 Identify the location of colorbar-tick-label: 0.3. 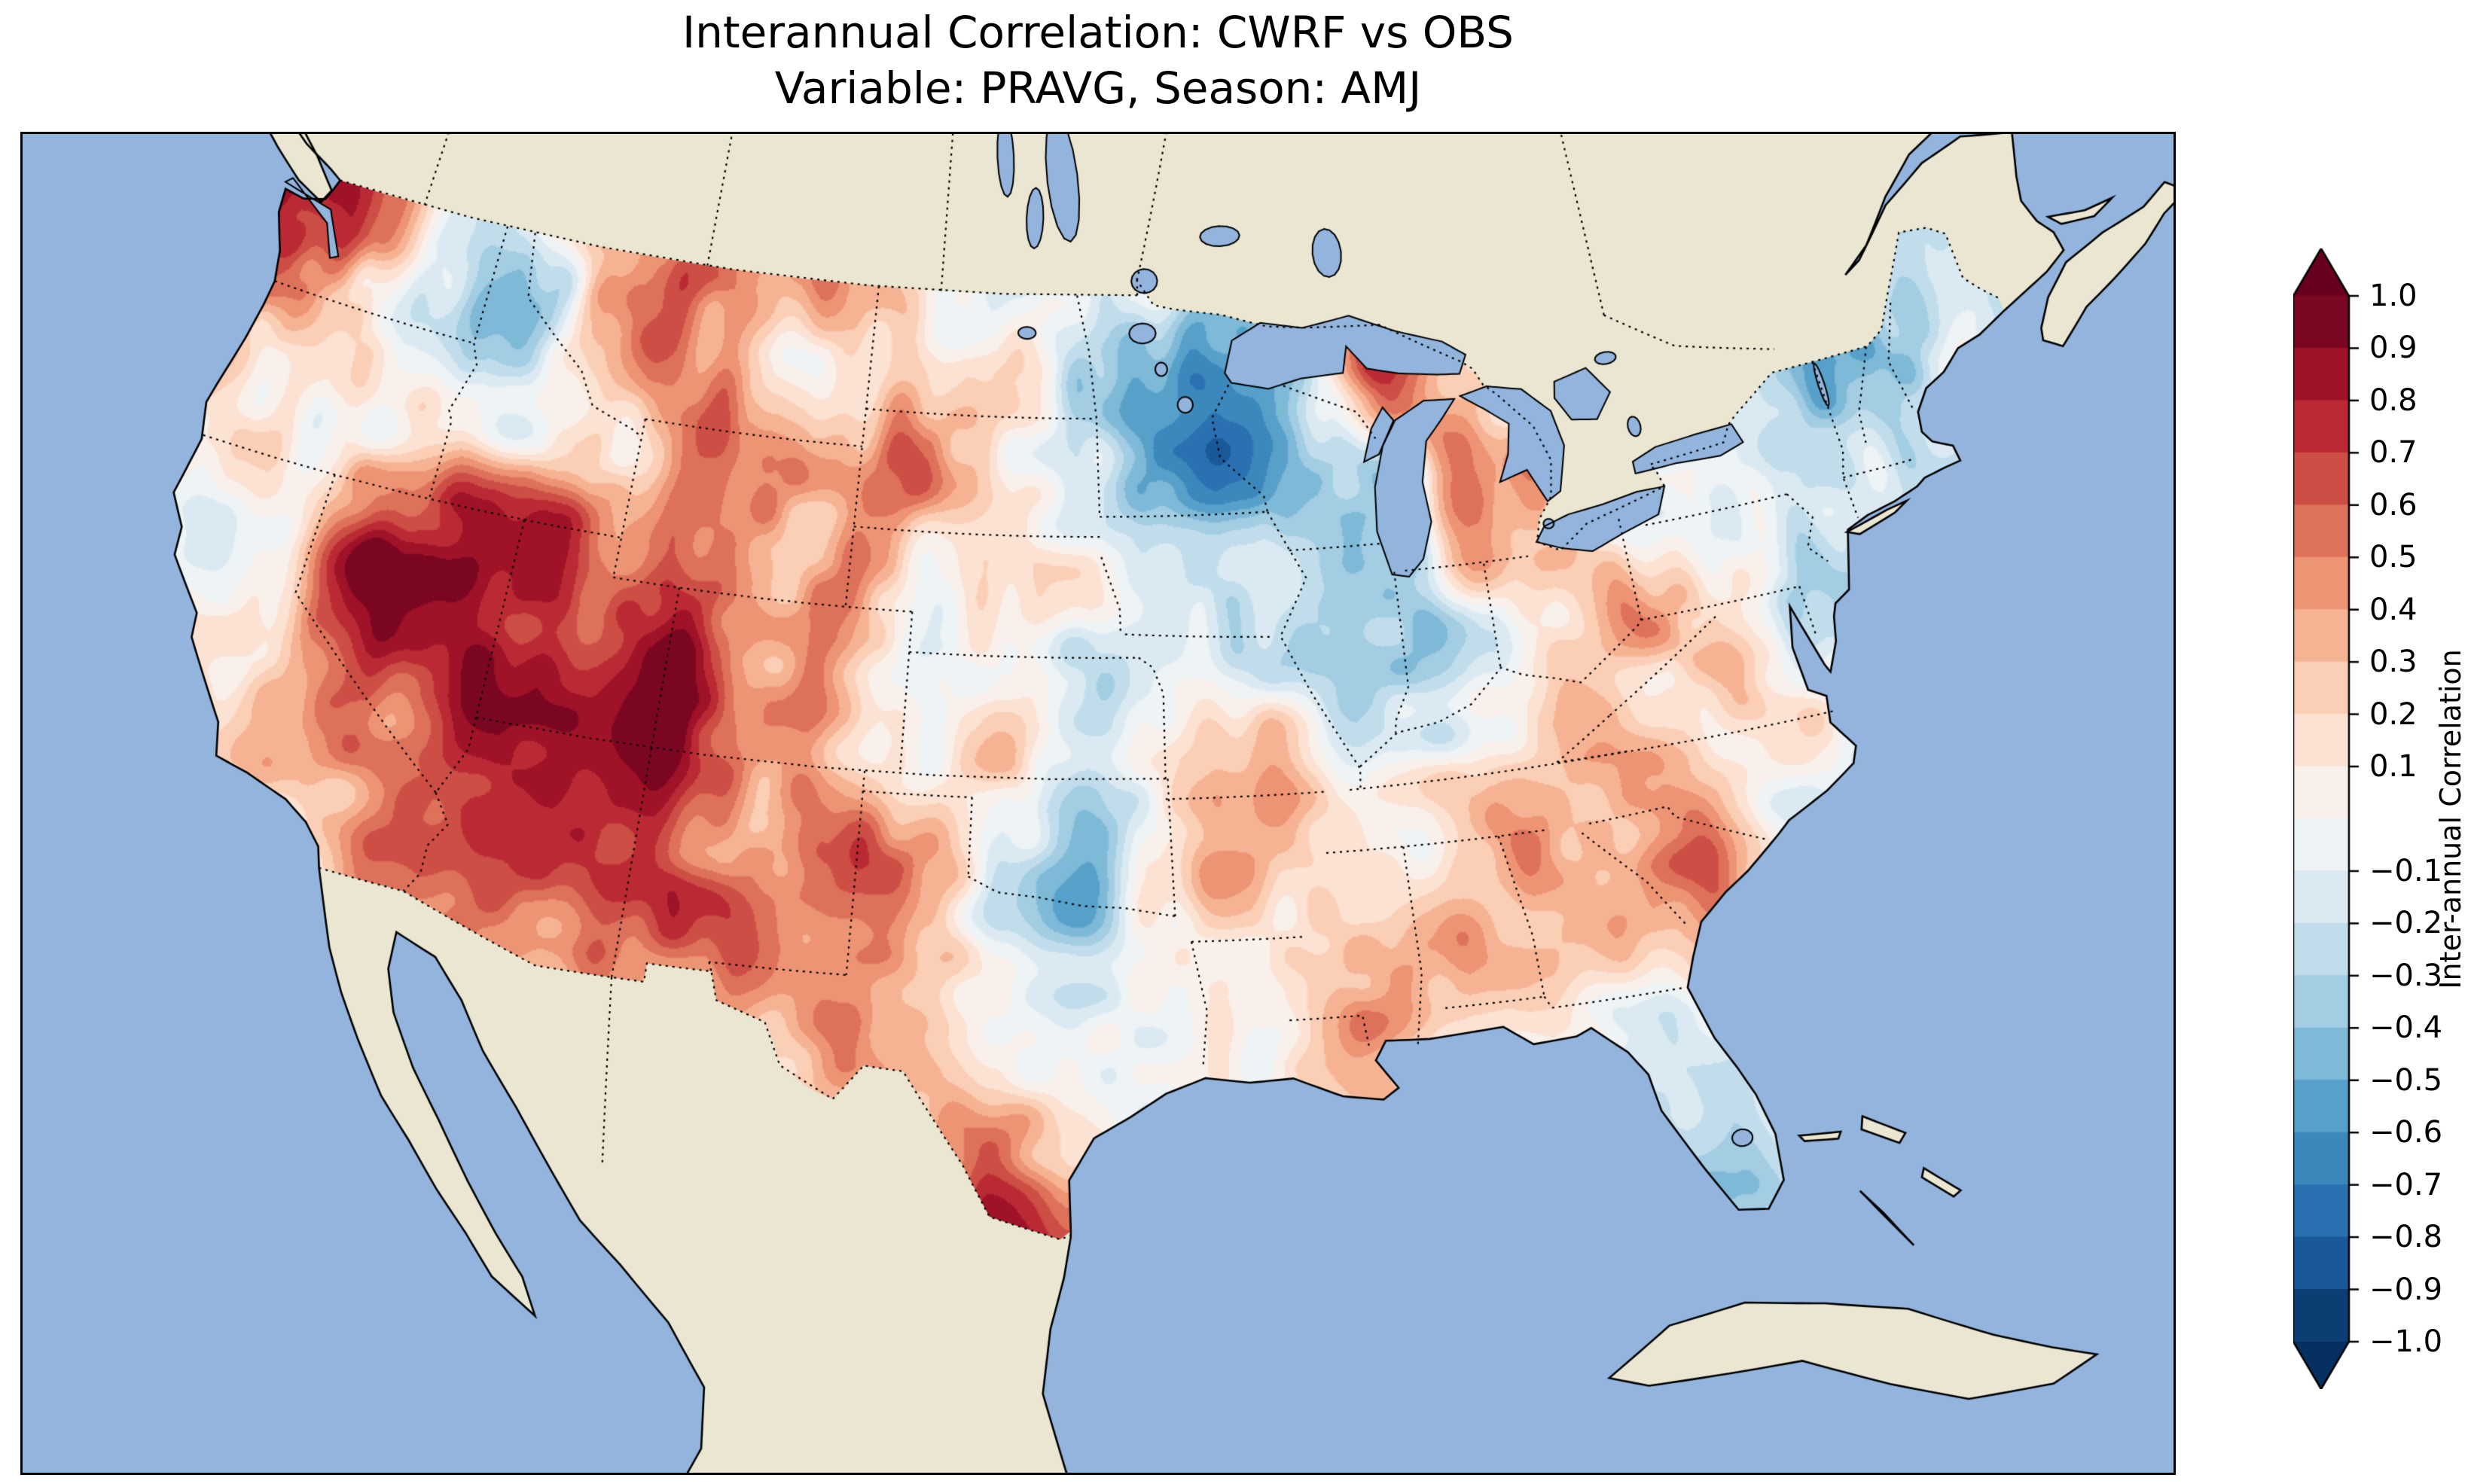
(2393, 662).